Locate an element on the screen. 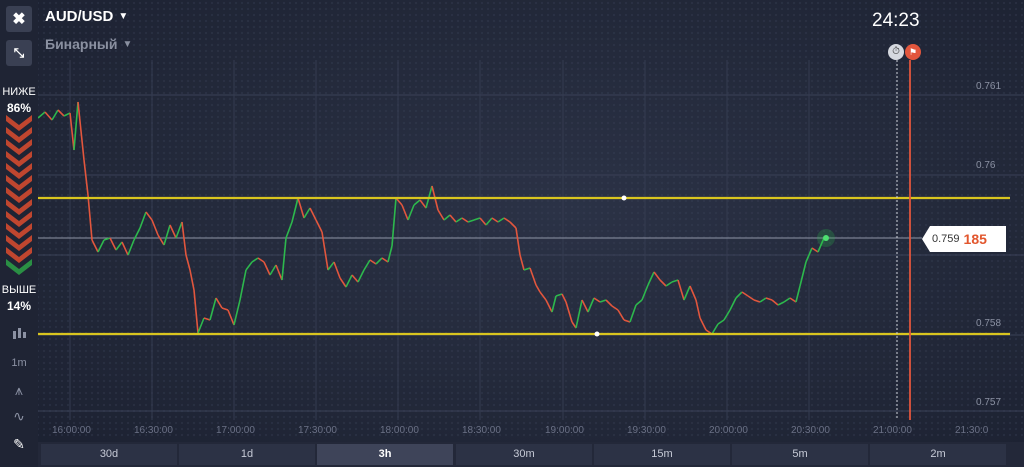  interval-selector: 1m is located at coordinates (19, 363).